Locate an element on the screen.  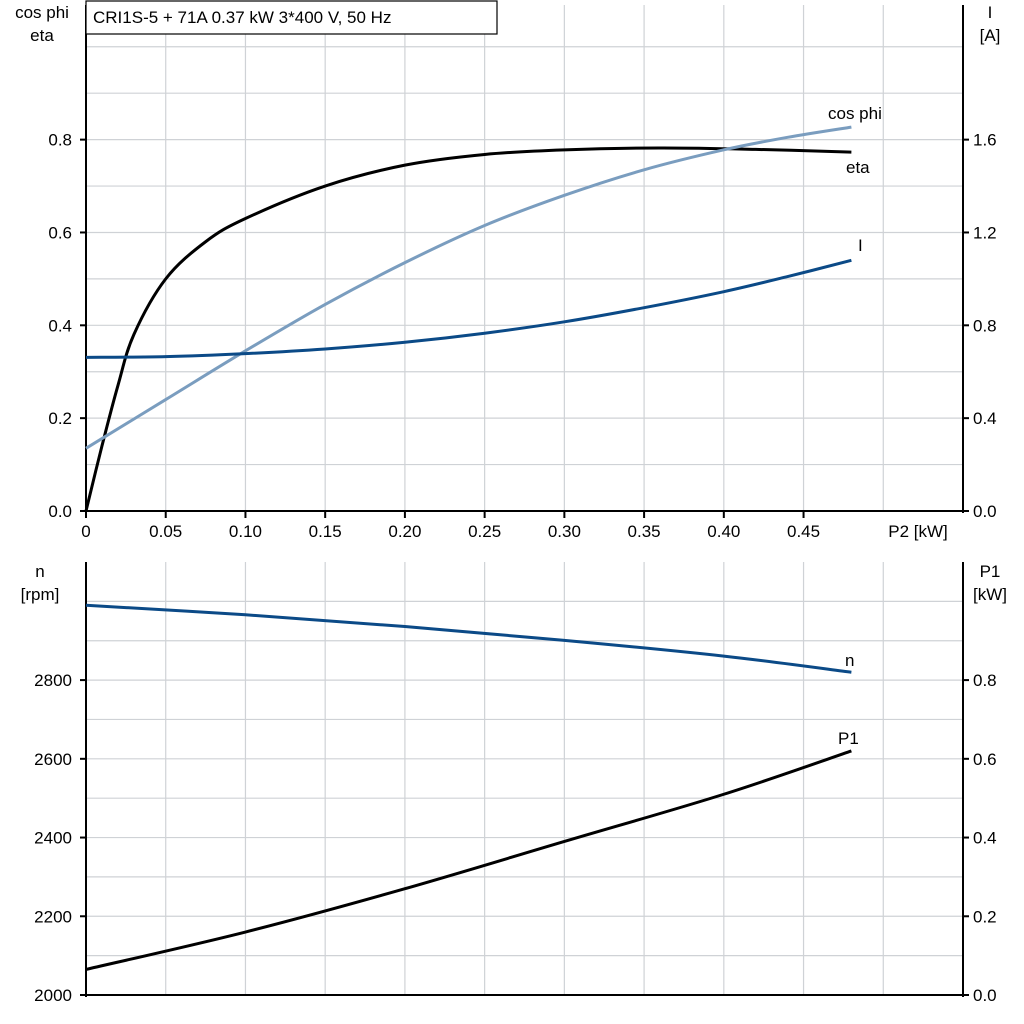
left-axis-label: cos phi is located at coordinates (42, 12).